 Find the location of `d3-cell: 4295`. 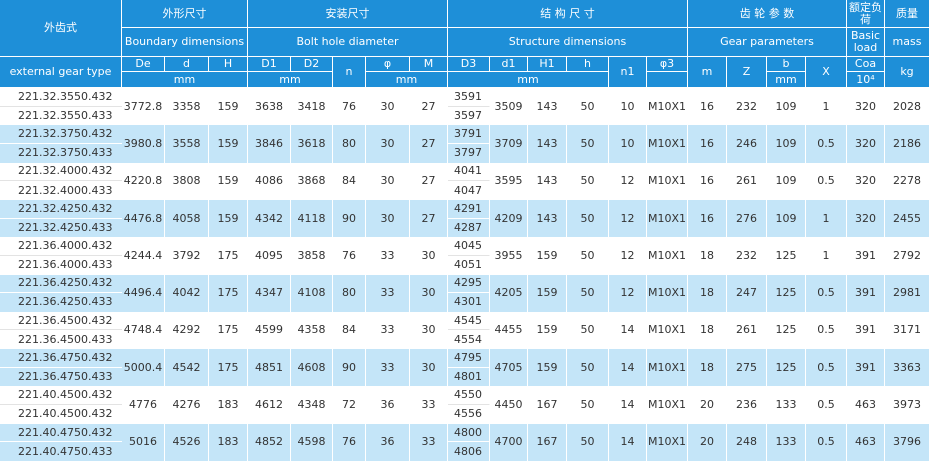

d3-cell: 4295 is located at coordinates (469, 284).